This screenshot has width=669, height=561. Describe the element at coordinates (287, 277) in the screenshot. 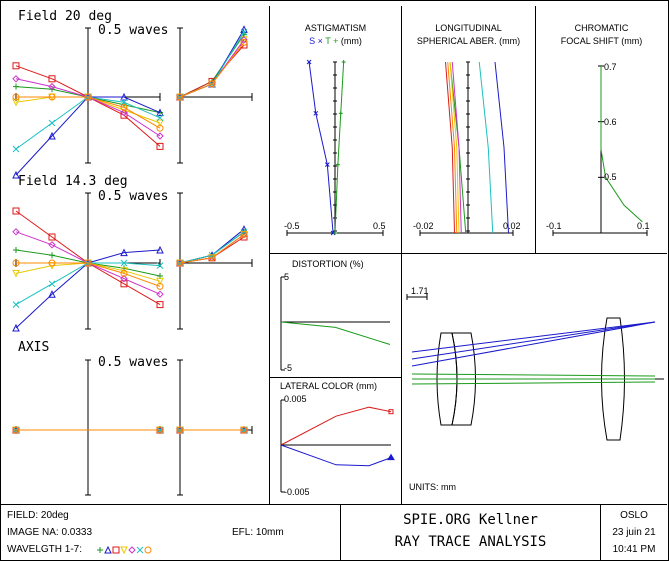

I see `dist-tick-top: 5` at that location.